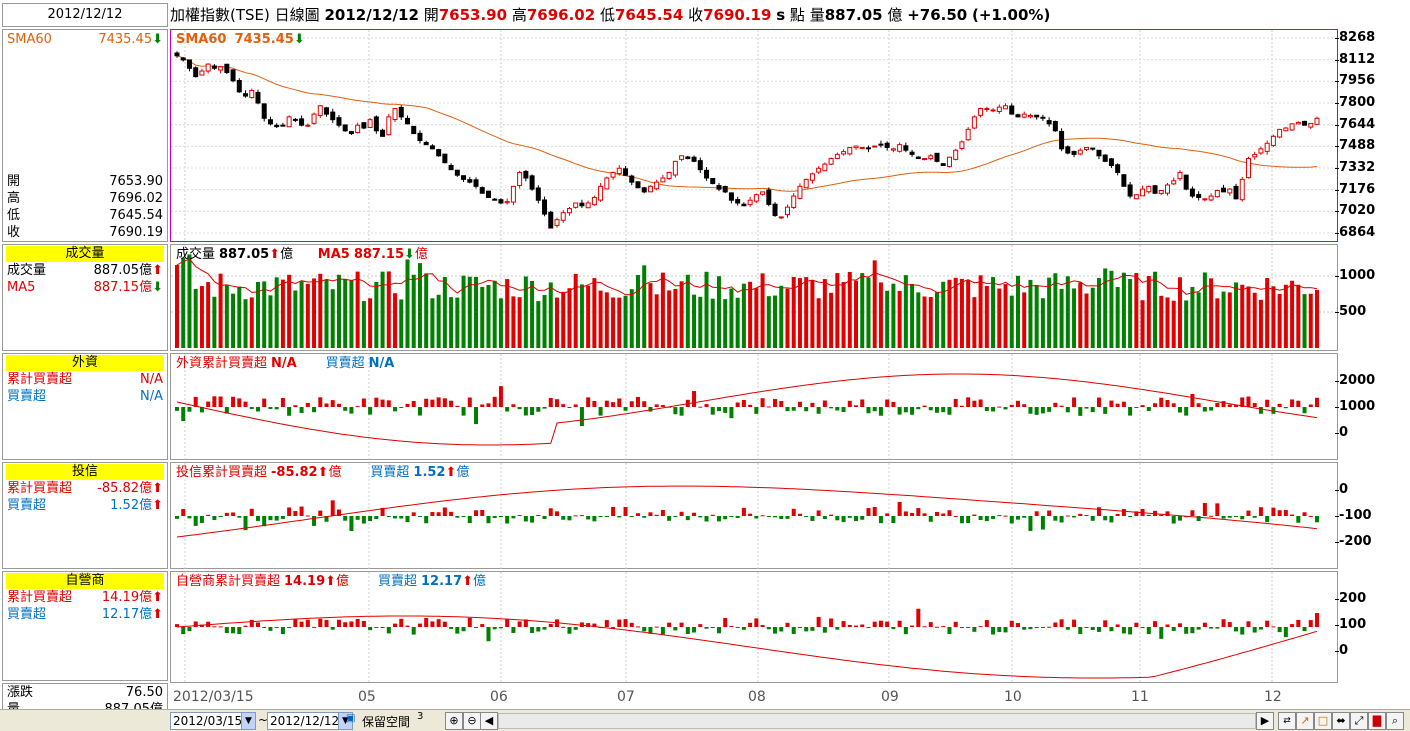  Describe the element at coordinates (351, 718) in the screenshot. I see `reserve-icon: ▣` at that location.